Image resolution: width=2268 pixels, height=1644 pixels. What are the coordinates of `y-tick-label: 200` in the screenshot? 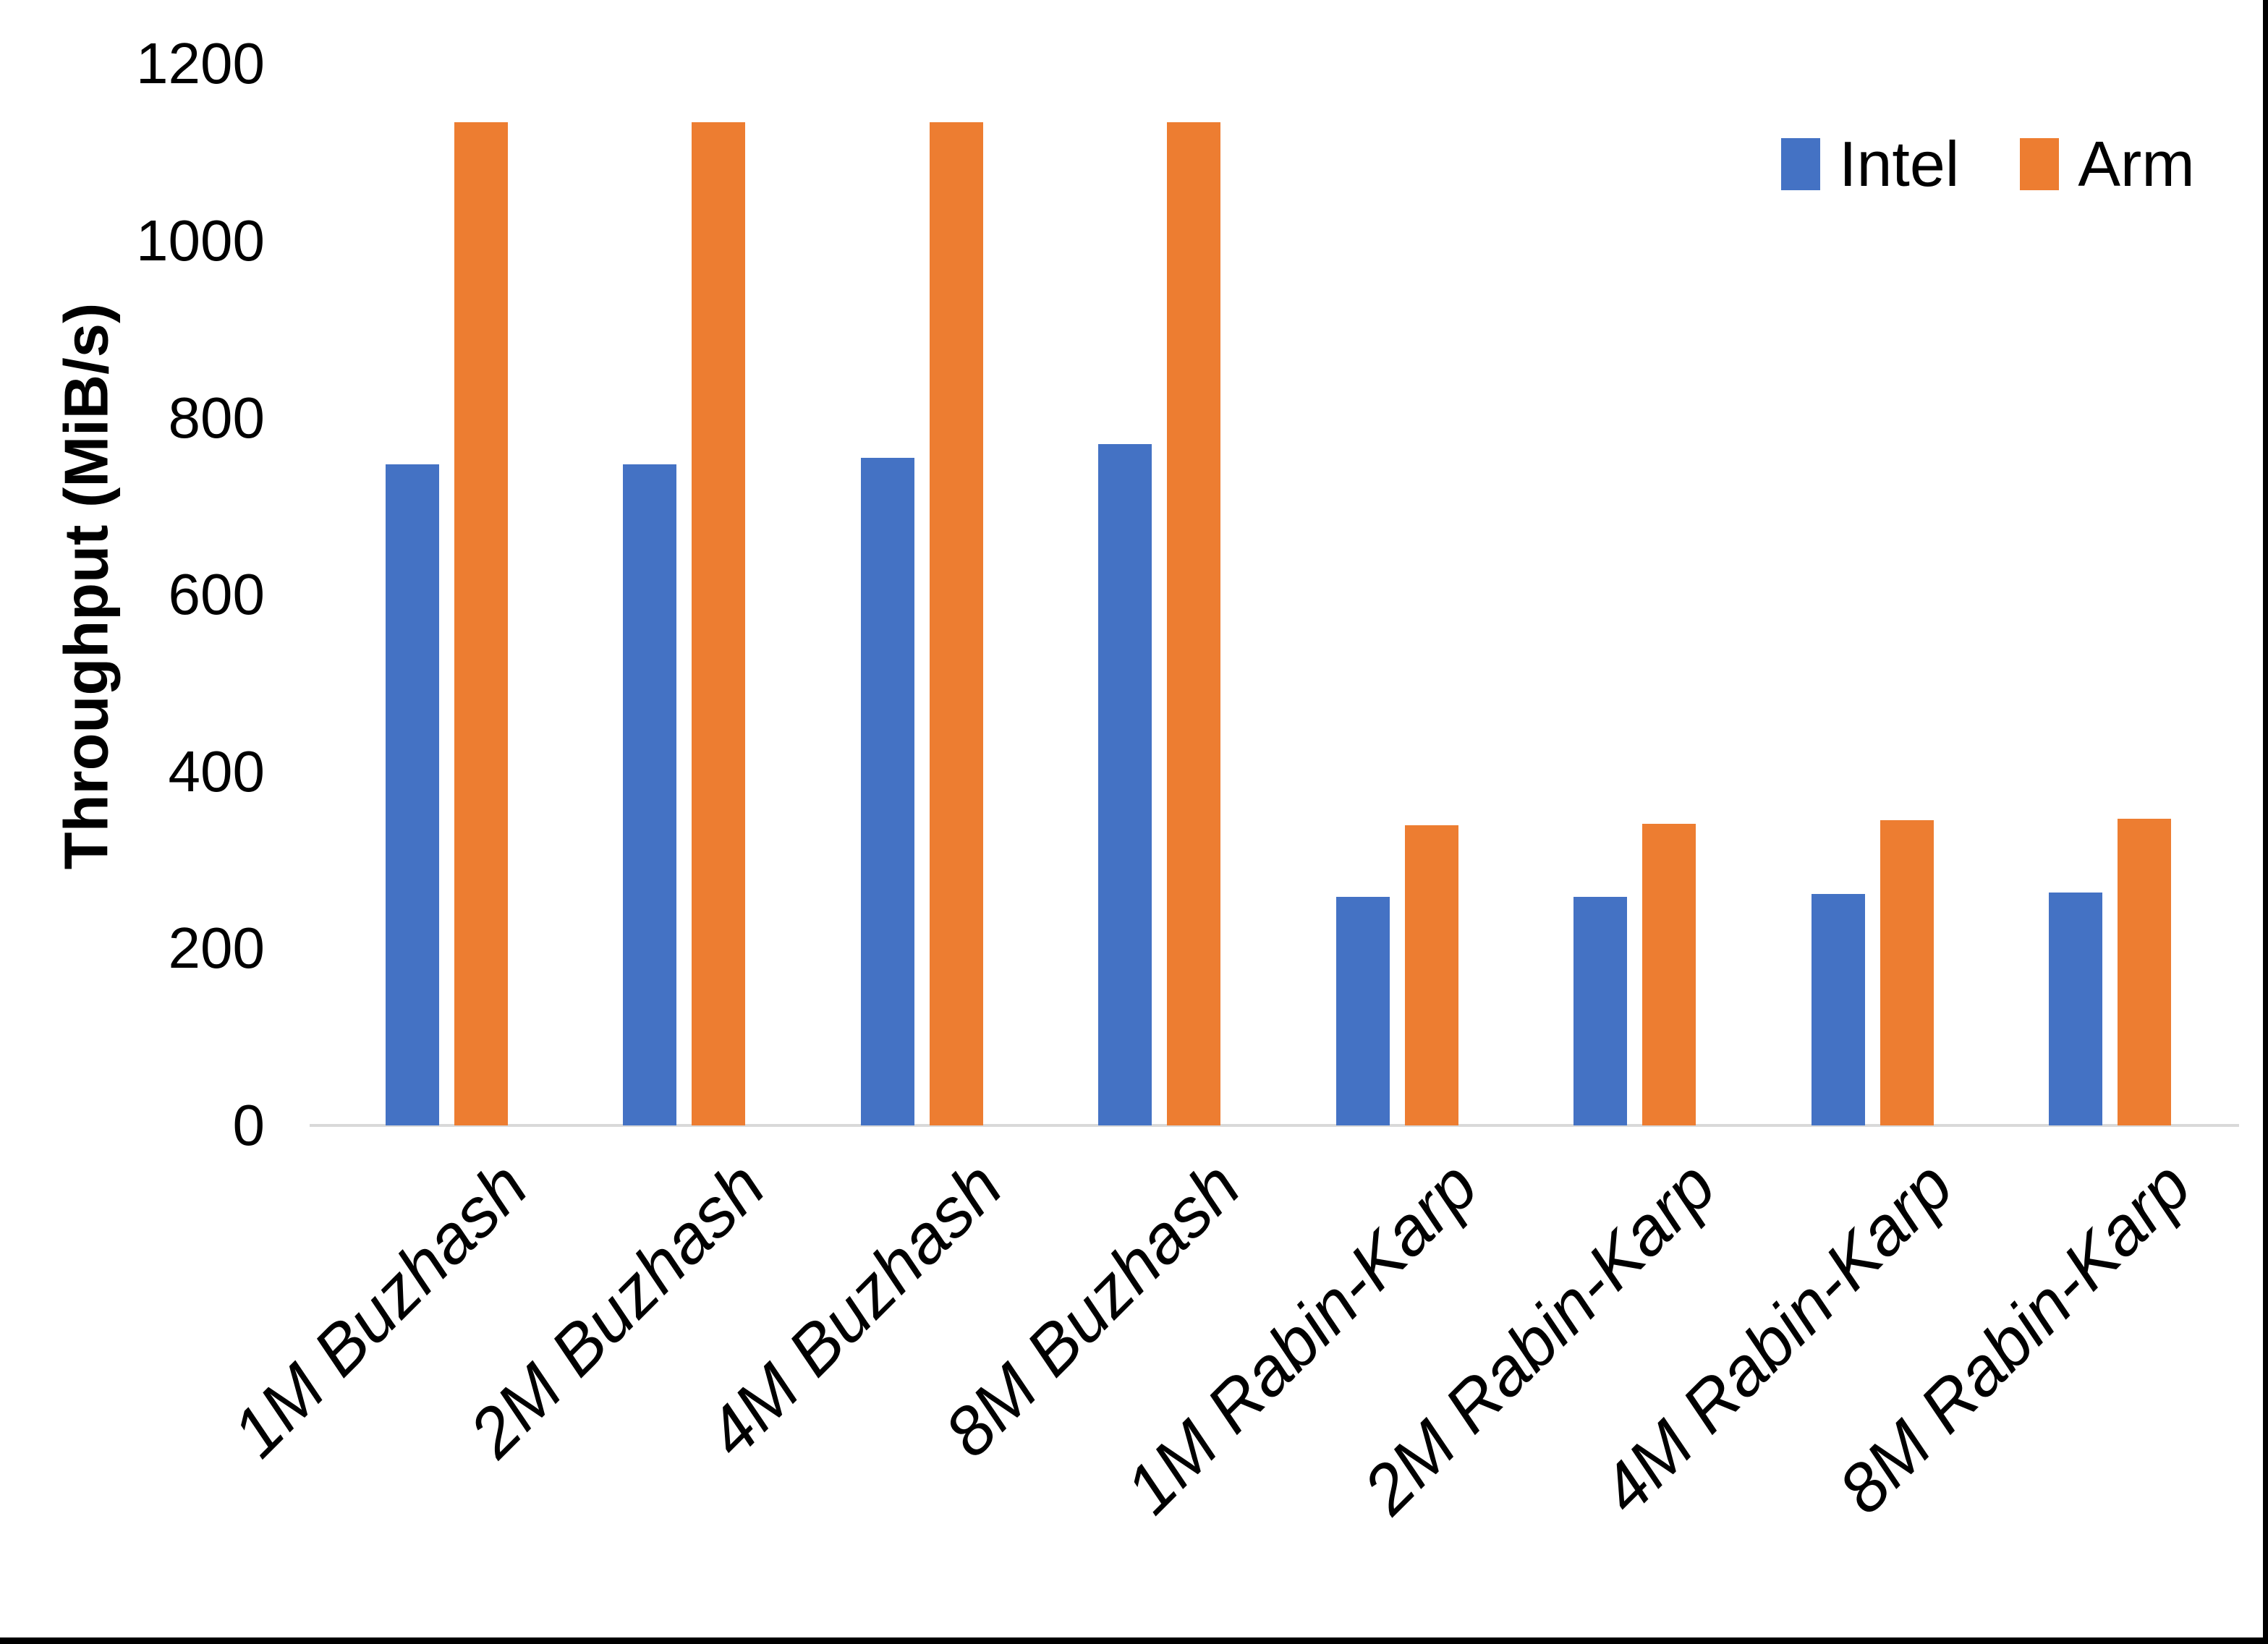 It's located at (216, 948).